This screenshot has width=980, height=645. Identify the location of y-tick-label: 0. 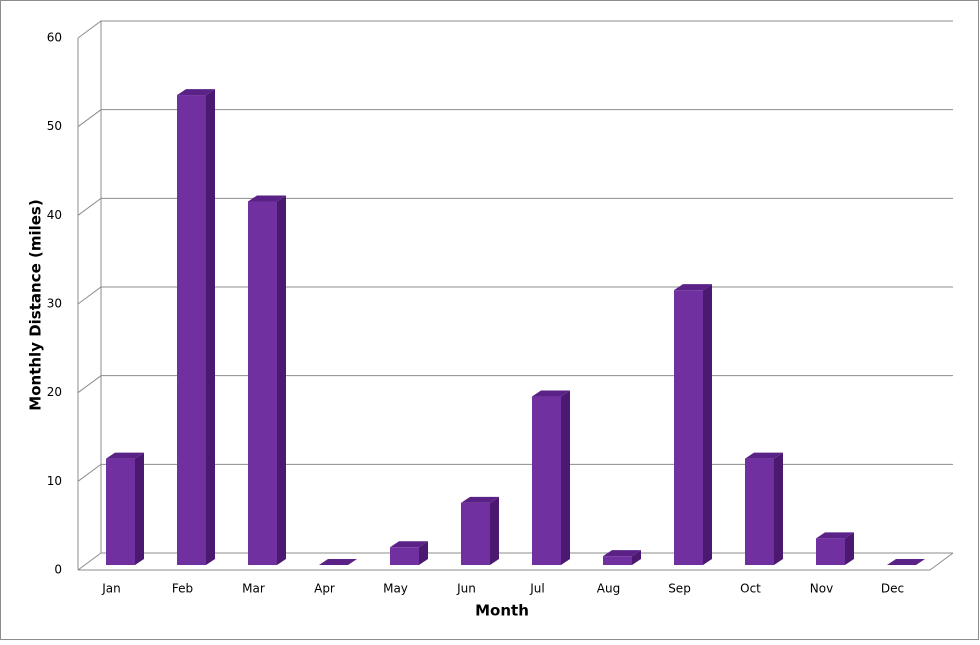
(58, 570).